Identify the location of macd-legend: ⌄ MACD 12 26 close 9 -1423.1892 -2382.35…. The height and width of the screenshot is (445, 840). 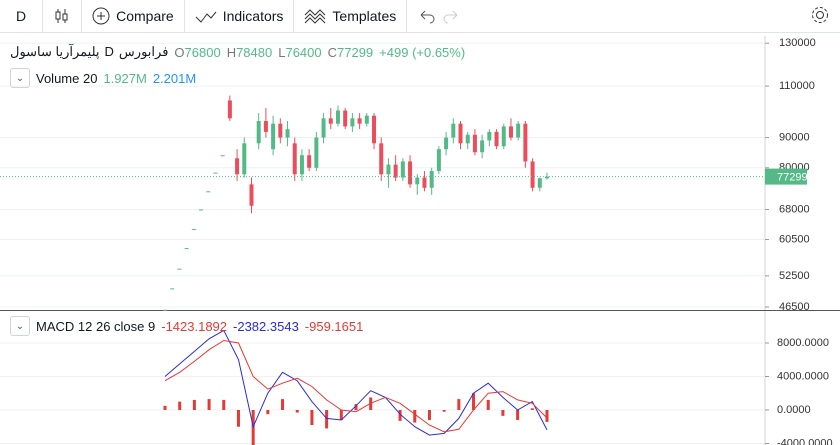
(186, 326).